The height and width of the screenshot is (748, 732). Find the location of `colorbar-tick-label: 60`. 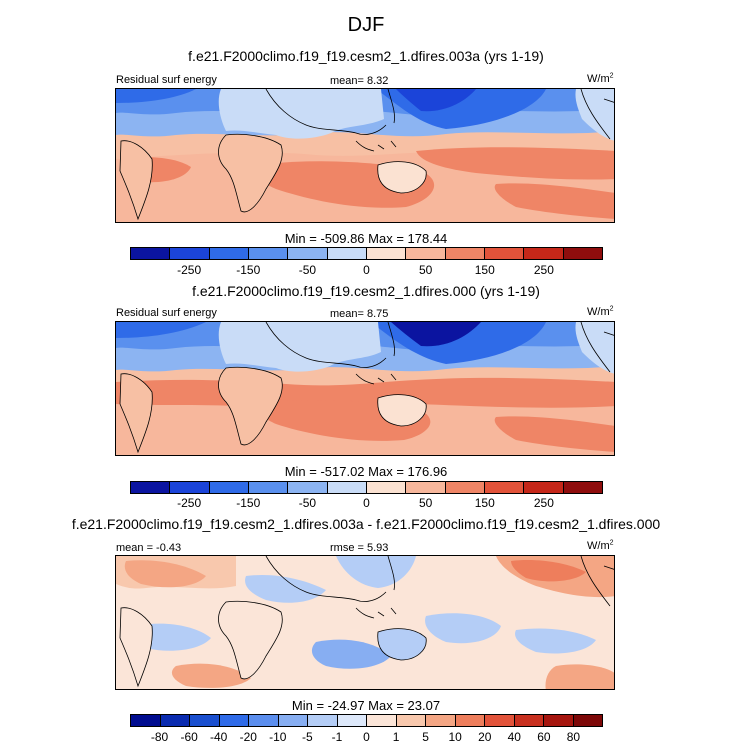

colorbar-tick-label: 60 is located at coordinates (544, 737).